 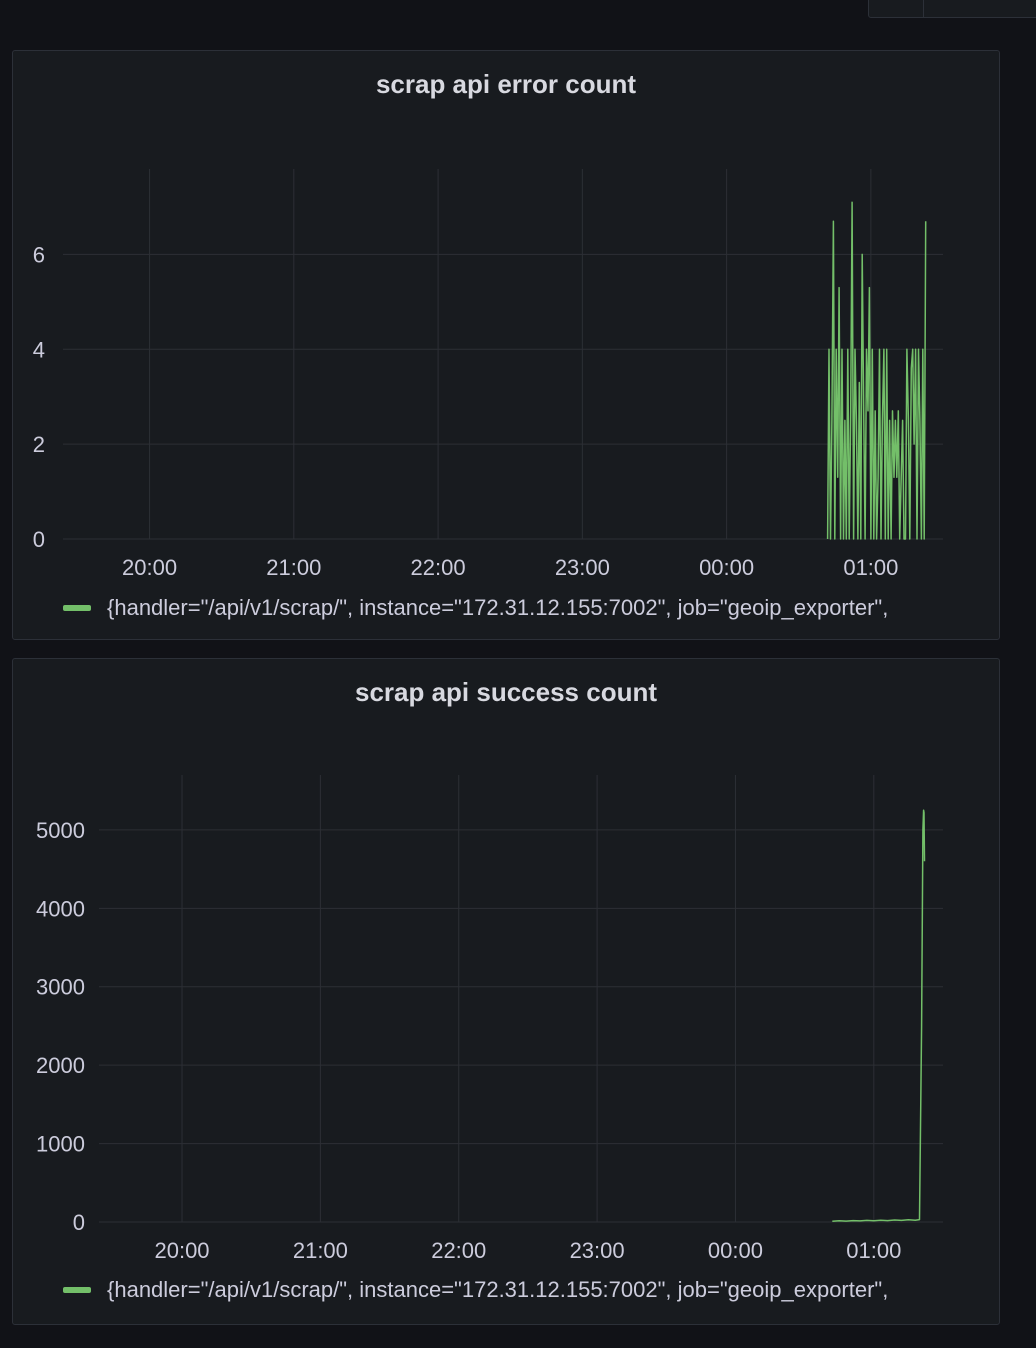 What do you see at coordinates (60, 908) in the screenshot?
I see `y-tick-label: 4000` at bounding box center [60, 908].